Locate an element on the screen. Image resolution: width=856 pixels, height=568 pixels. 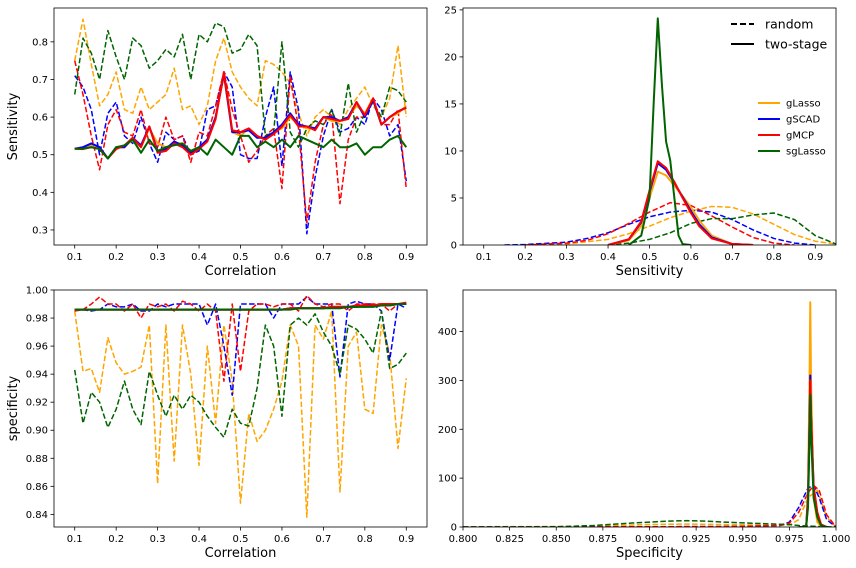
y-tick-label: 300 is located at coordinates (447, 381).